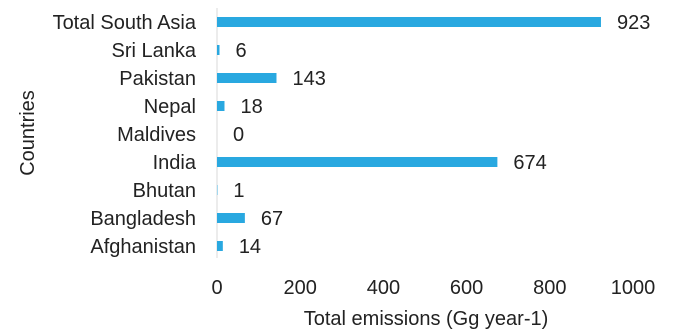 The width and height of the screenshot is (678, 333). I want to click on category-label: Bangladesh, so click(143, 219).